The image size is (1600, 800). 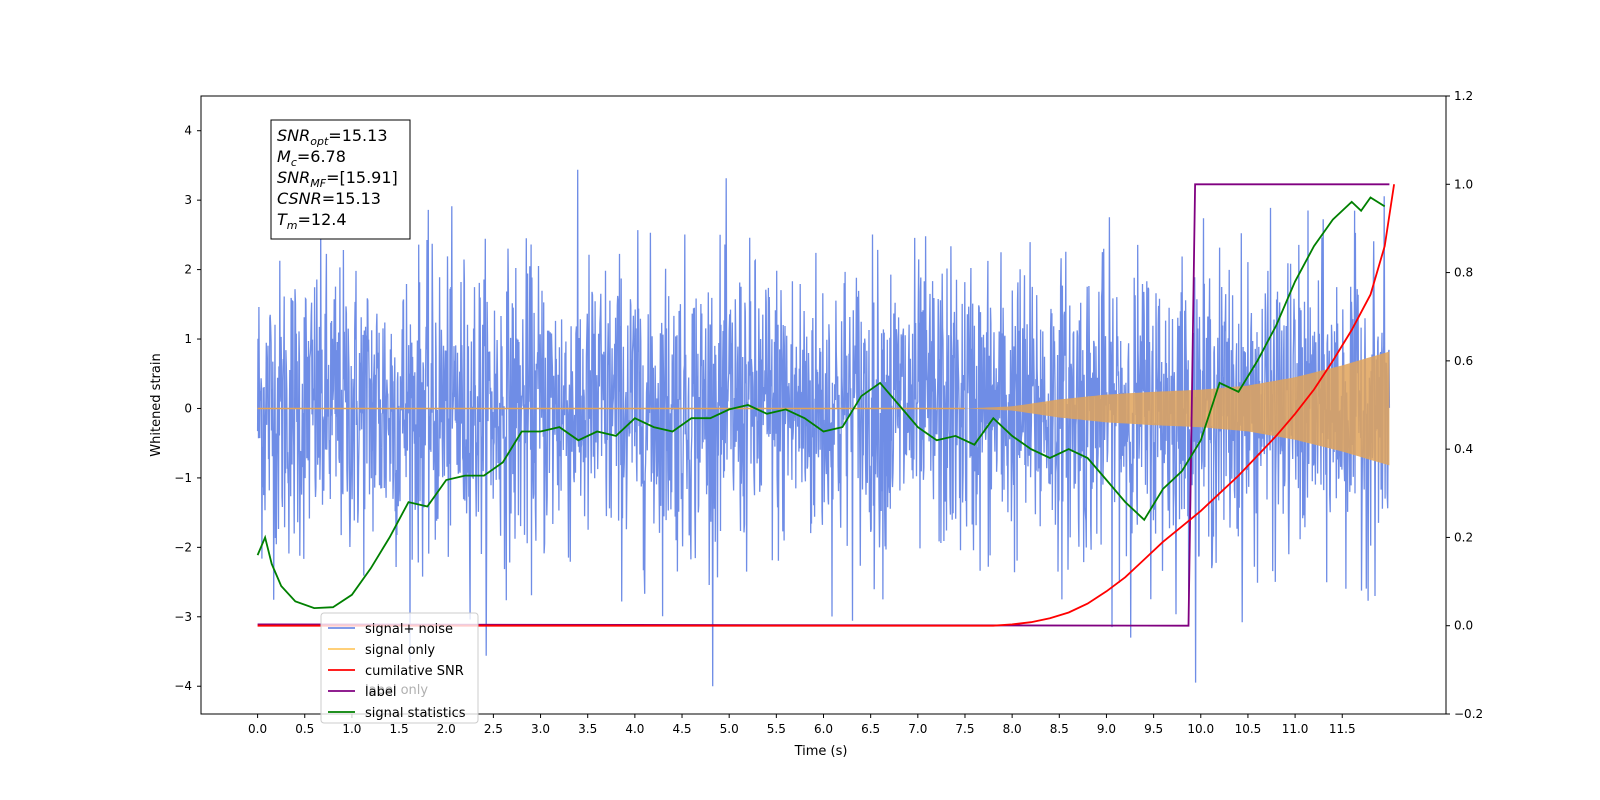 What do you see at coordinates (493, 729) in the screenshot?
I see `x-tick-label: 2.5` at bounding box center [493, 729].